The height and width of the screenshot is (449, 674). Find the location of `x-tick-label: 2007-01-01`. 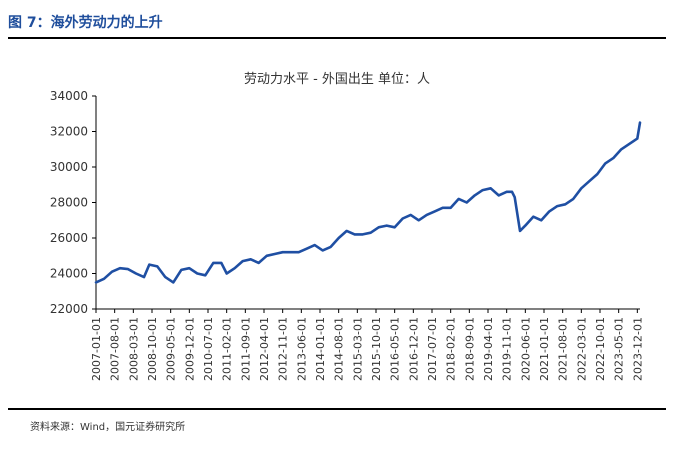

x-tick-label: 2007-01-01 is located at coordinates (96, 349).